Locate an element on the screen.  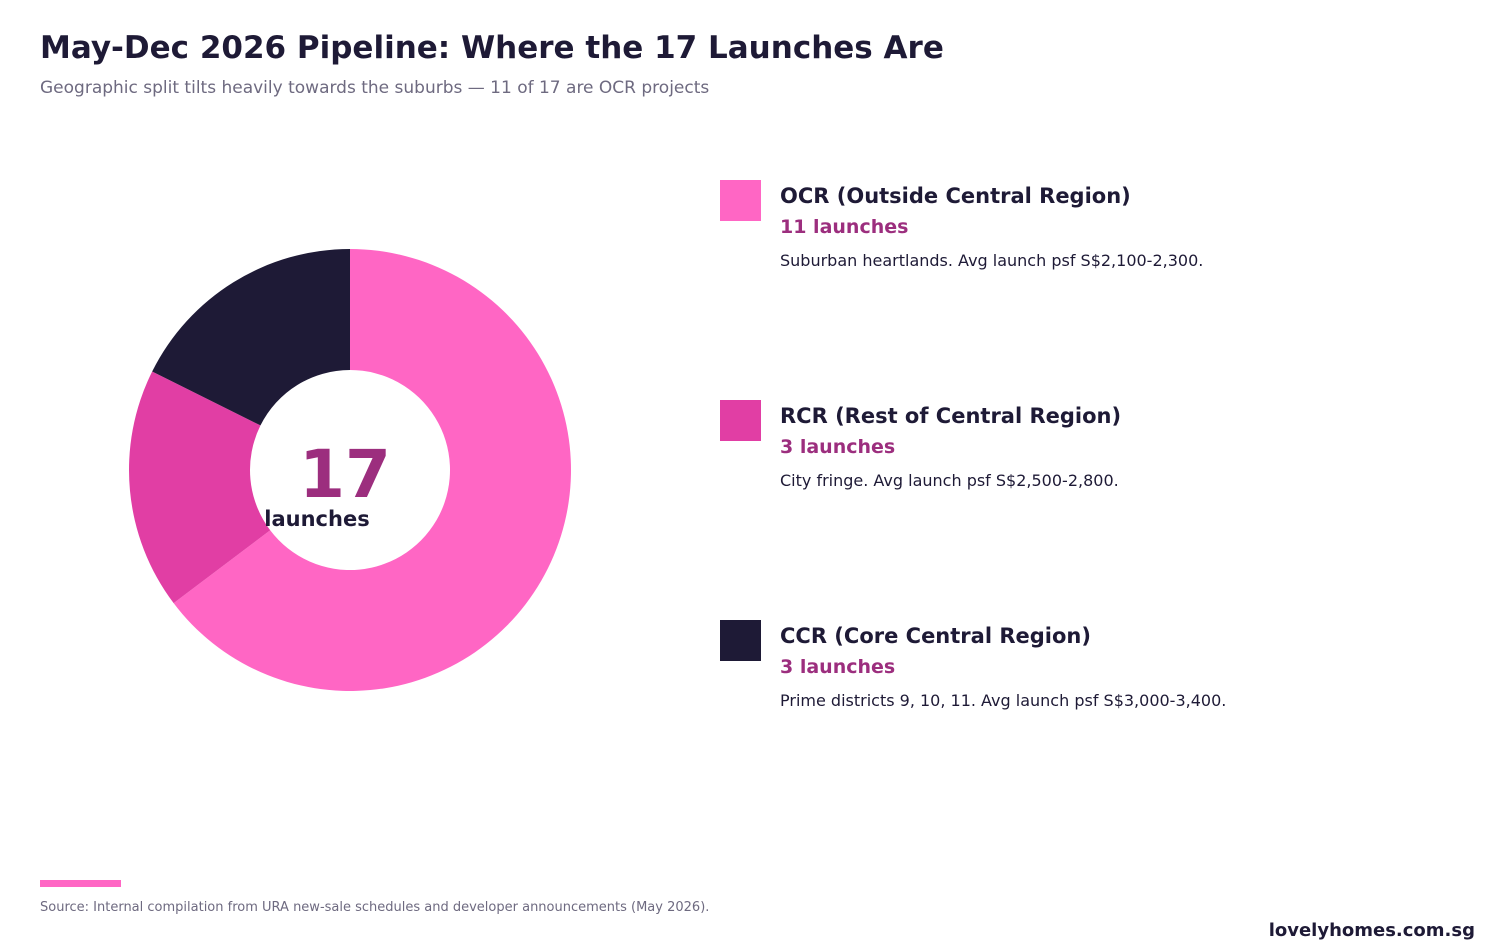
legend-swatch-rcr is located at coordinates (740, 420).